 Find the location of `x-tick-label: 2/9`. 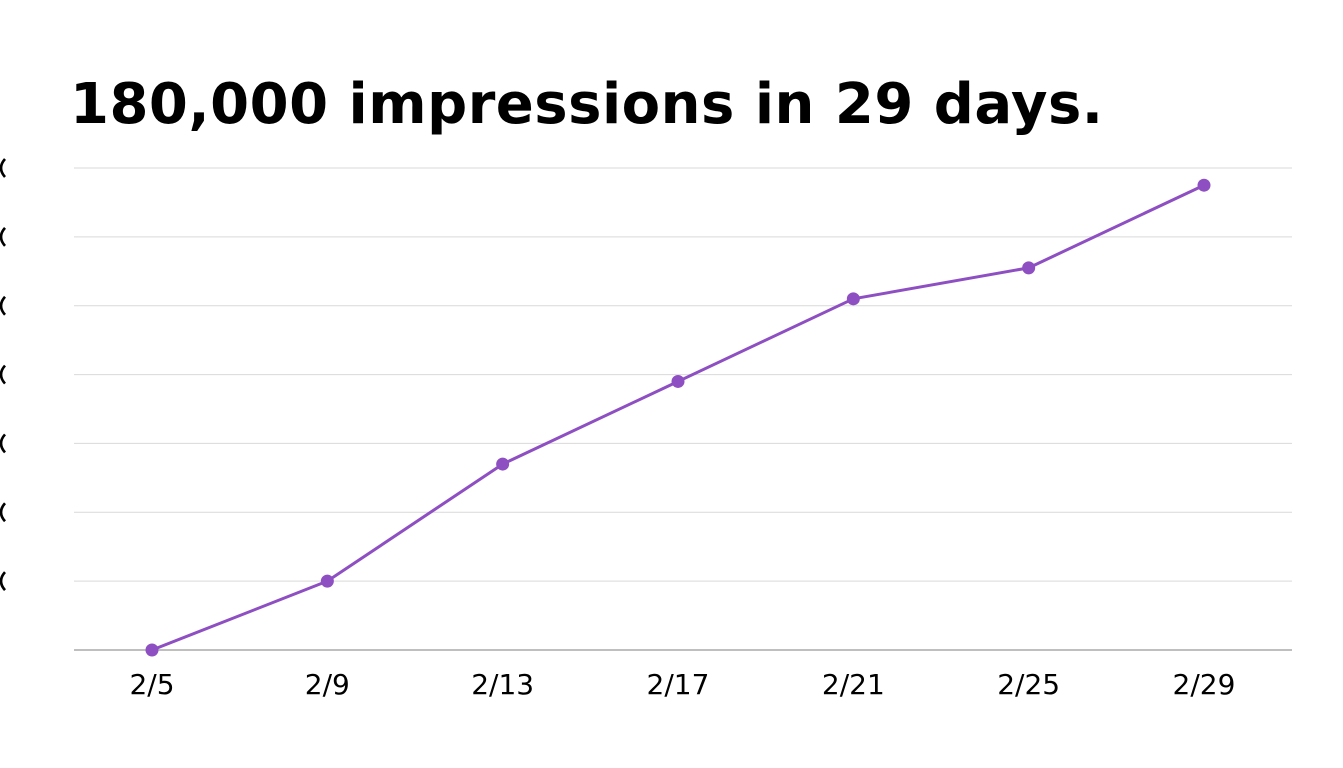

x-tick-label: 2/9 is located at coordinates (327, 684).